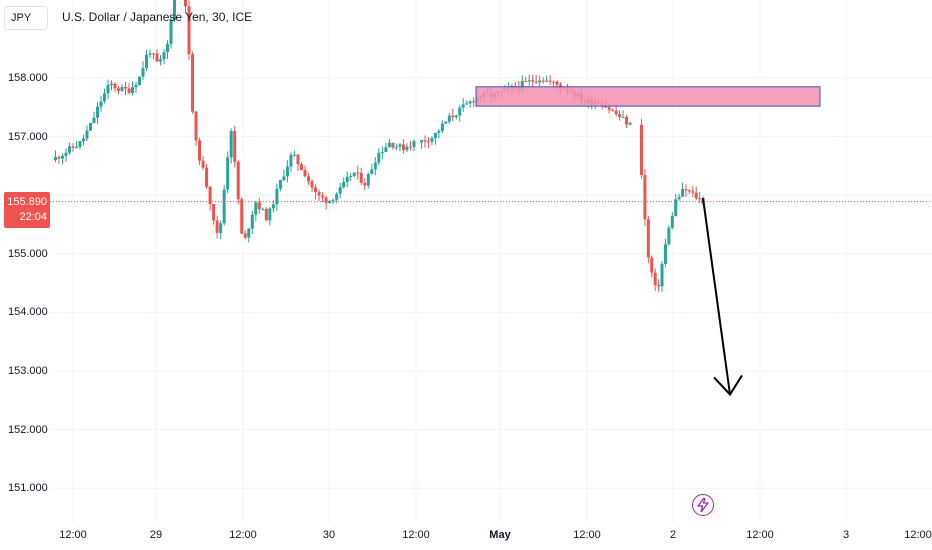 Image resolution: width=932 pixels, height=550 pixels. What do you see at coordinates (28, 137) in the screenshot?
I see `y-tick-label: 157.000` at bounding box center [28, 137].